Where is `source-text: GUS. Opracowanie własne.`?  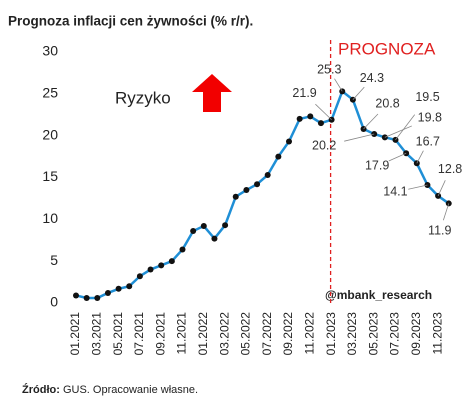
source-text: GUS. Opracowanie własne. is located at coordinates (130, 390).